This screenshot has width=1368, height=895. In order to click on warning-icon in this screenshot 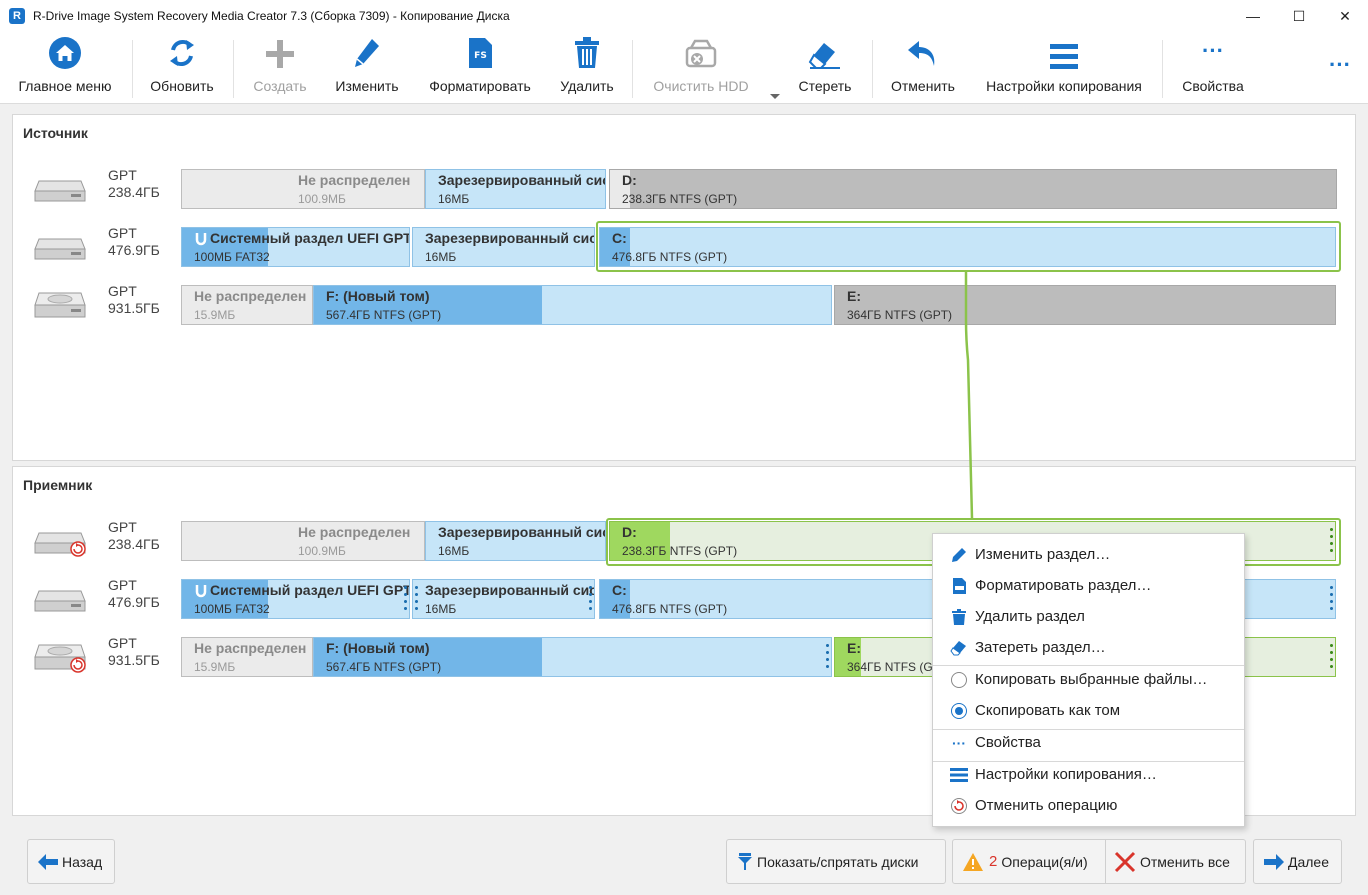, I will do `click(973, 861)`.